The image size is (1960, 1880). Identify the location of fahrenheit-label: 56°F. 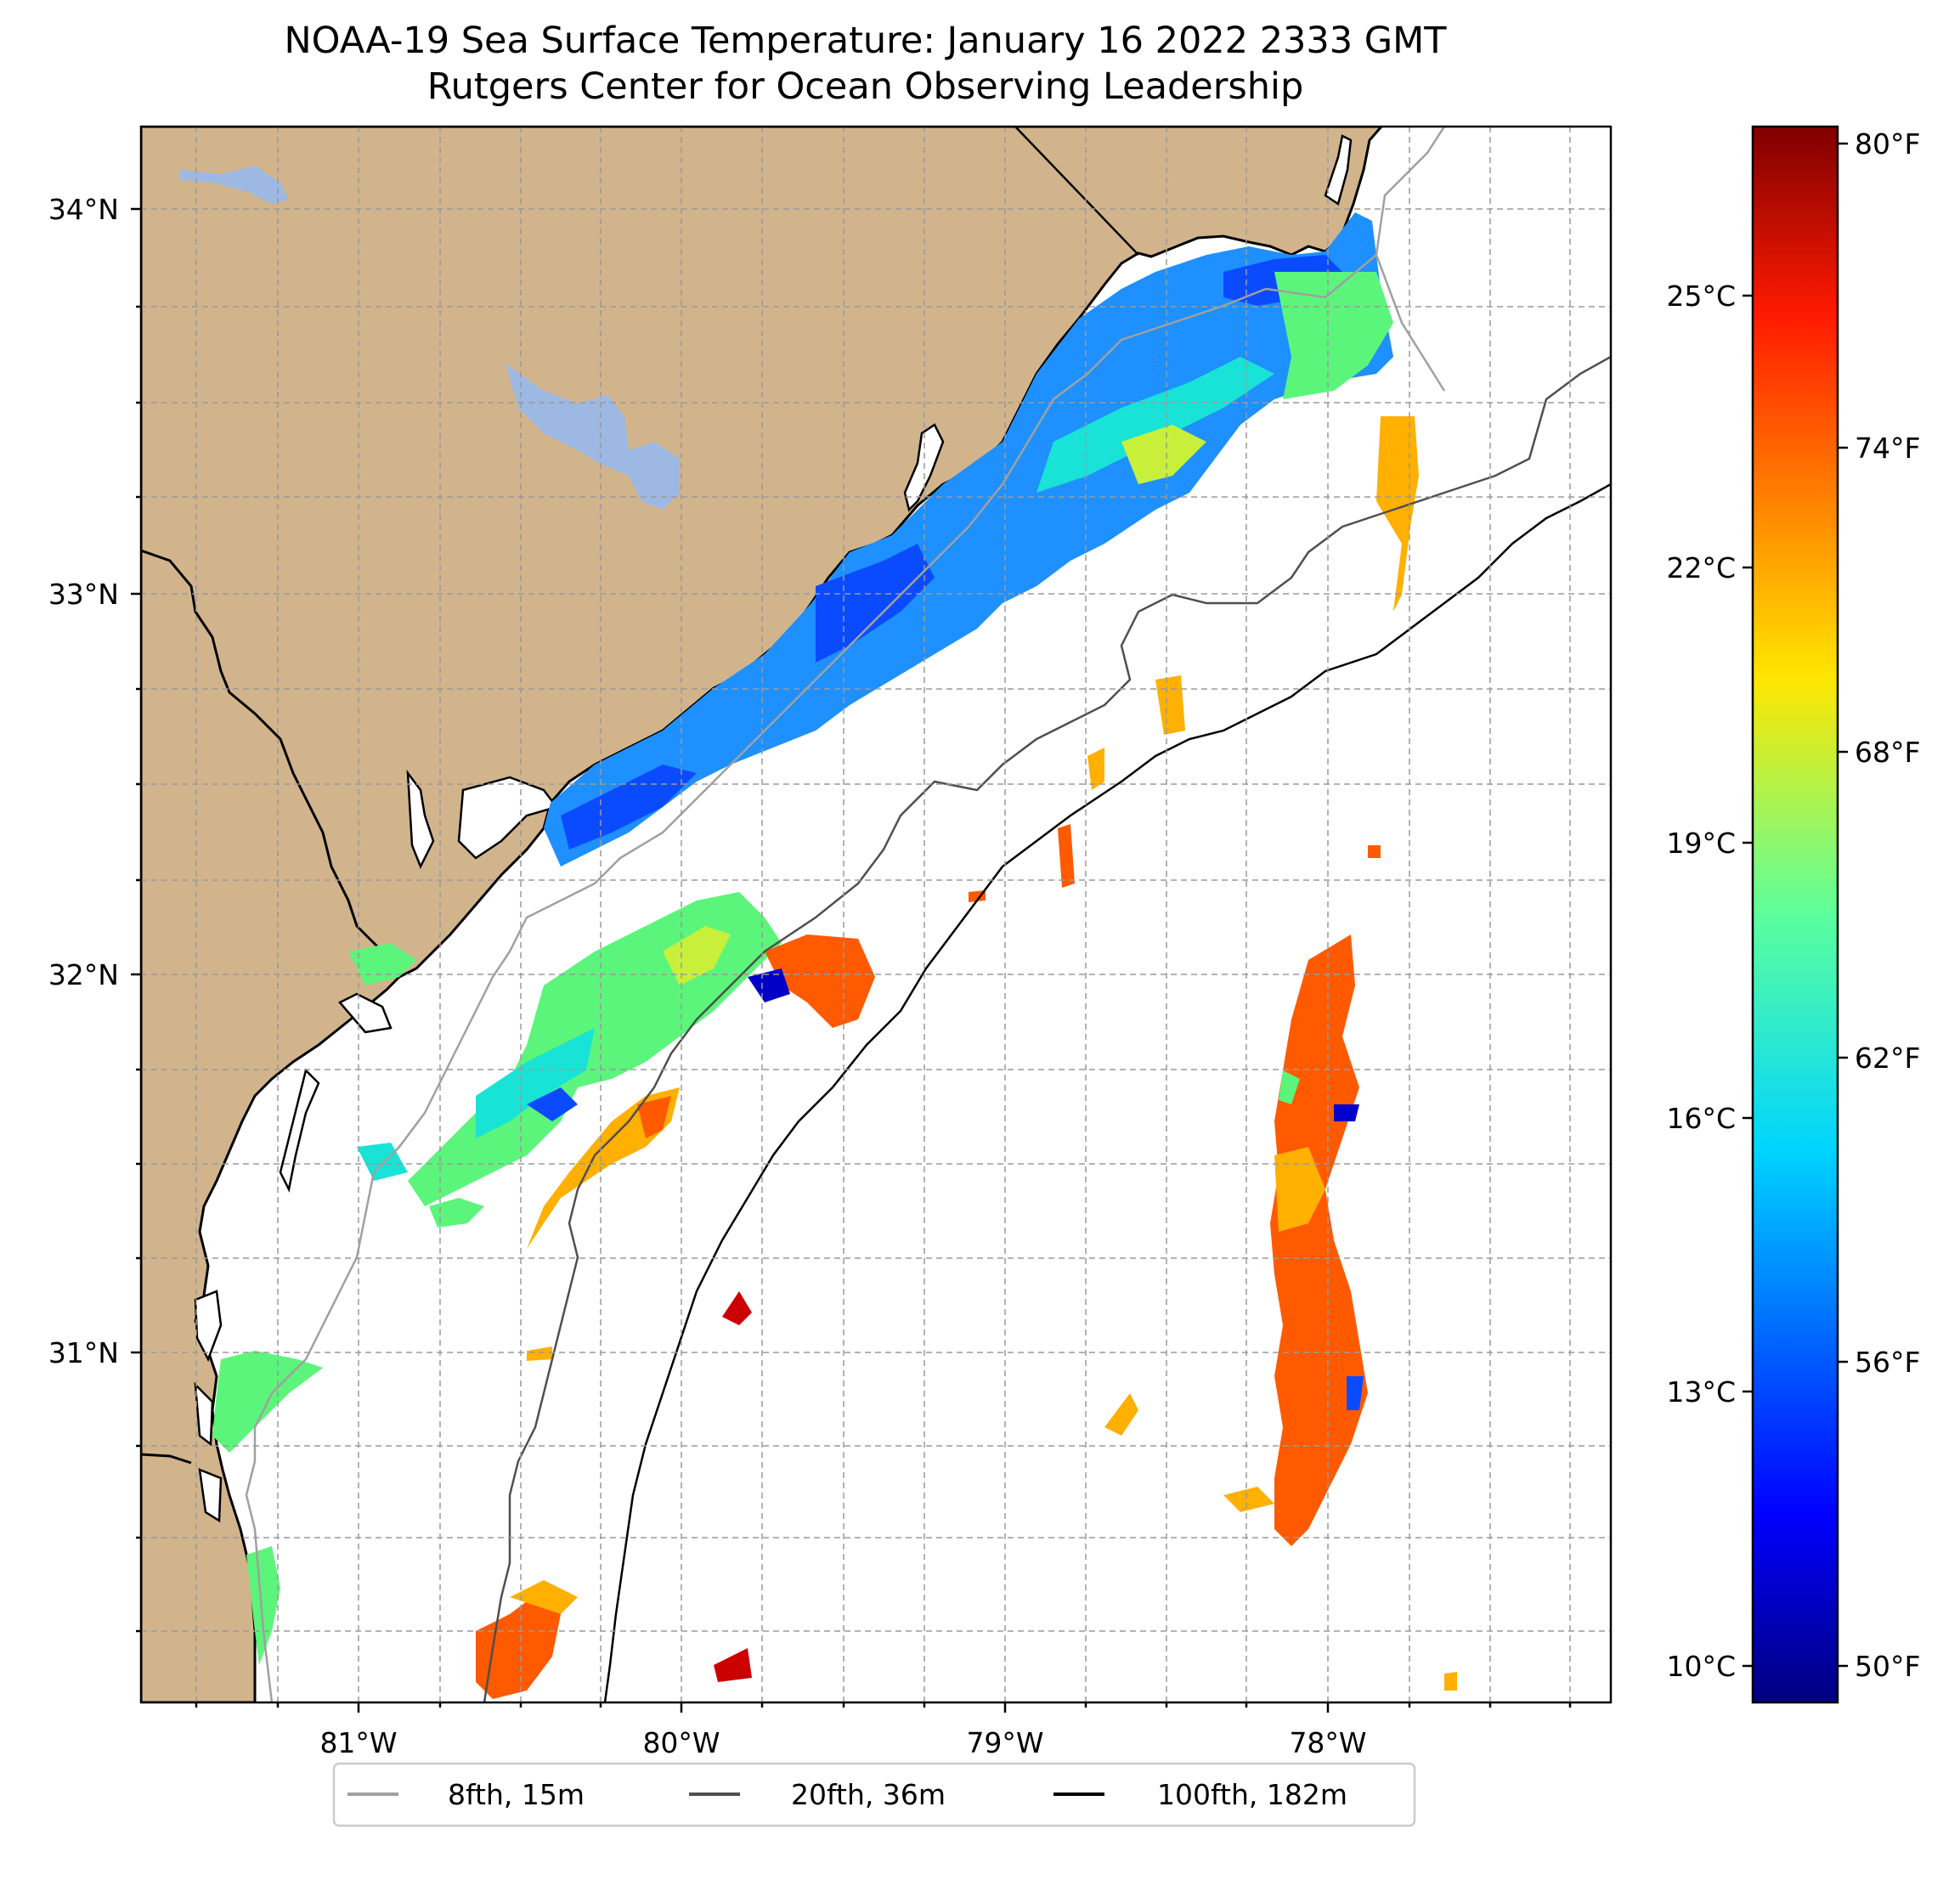
(1888, 1362).